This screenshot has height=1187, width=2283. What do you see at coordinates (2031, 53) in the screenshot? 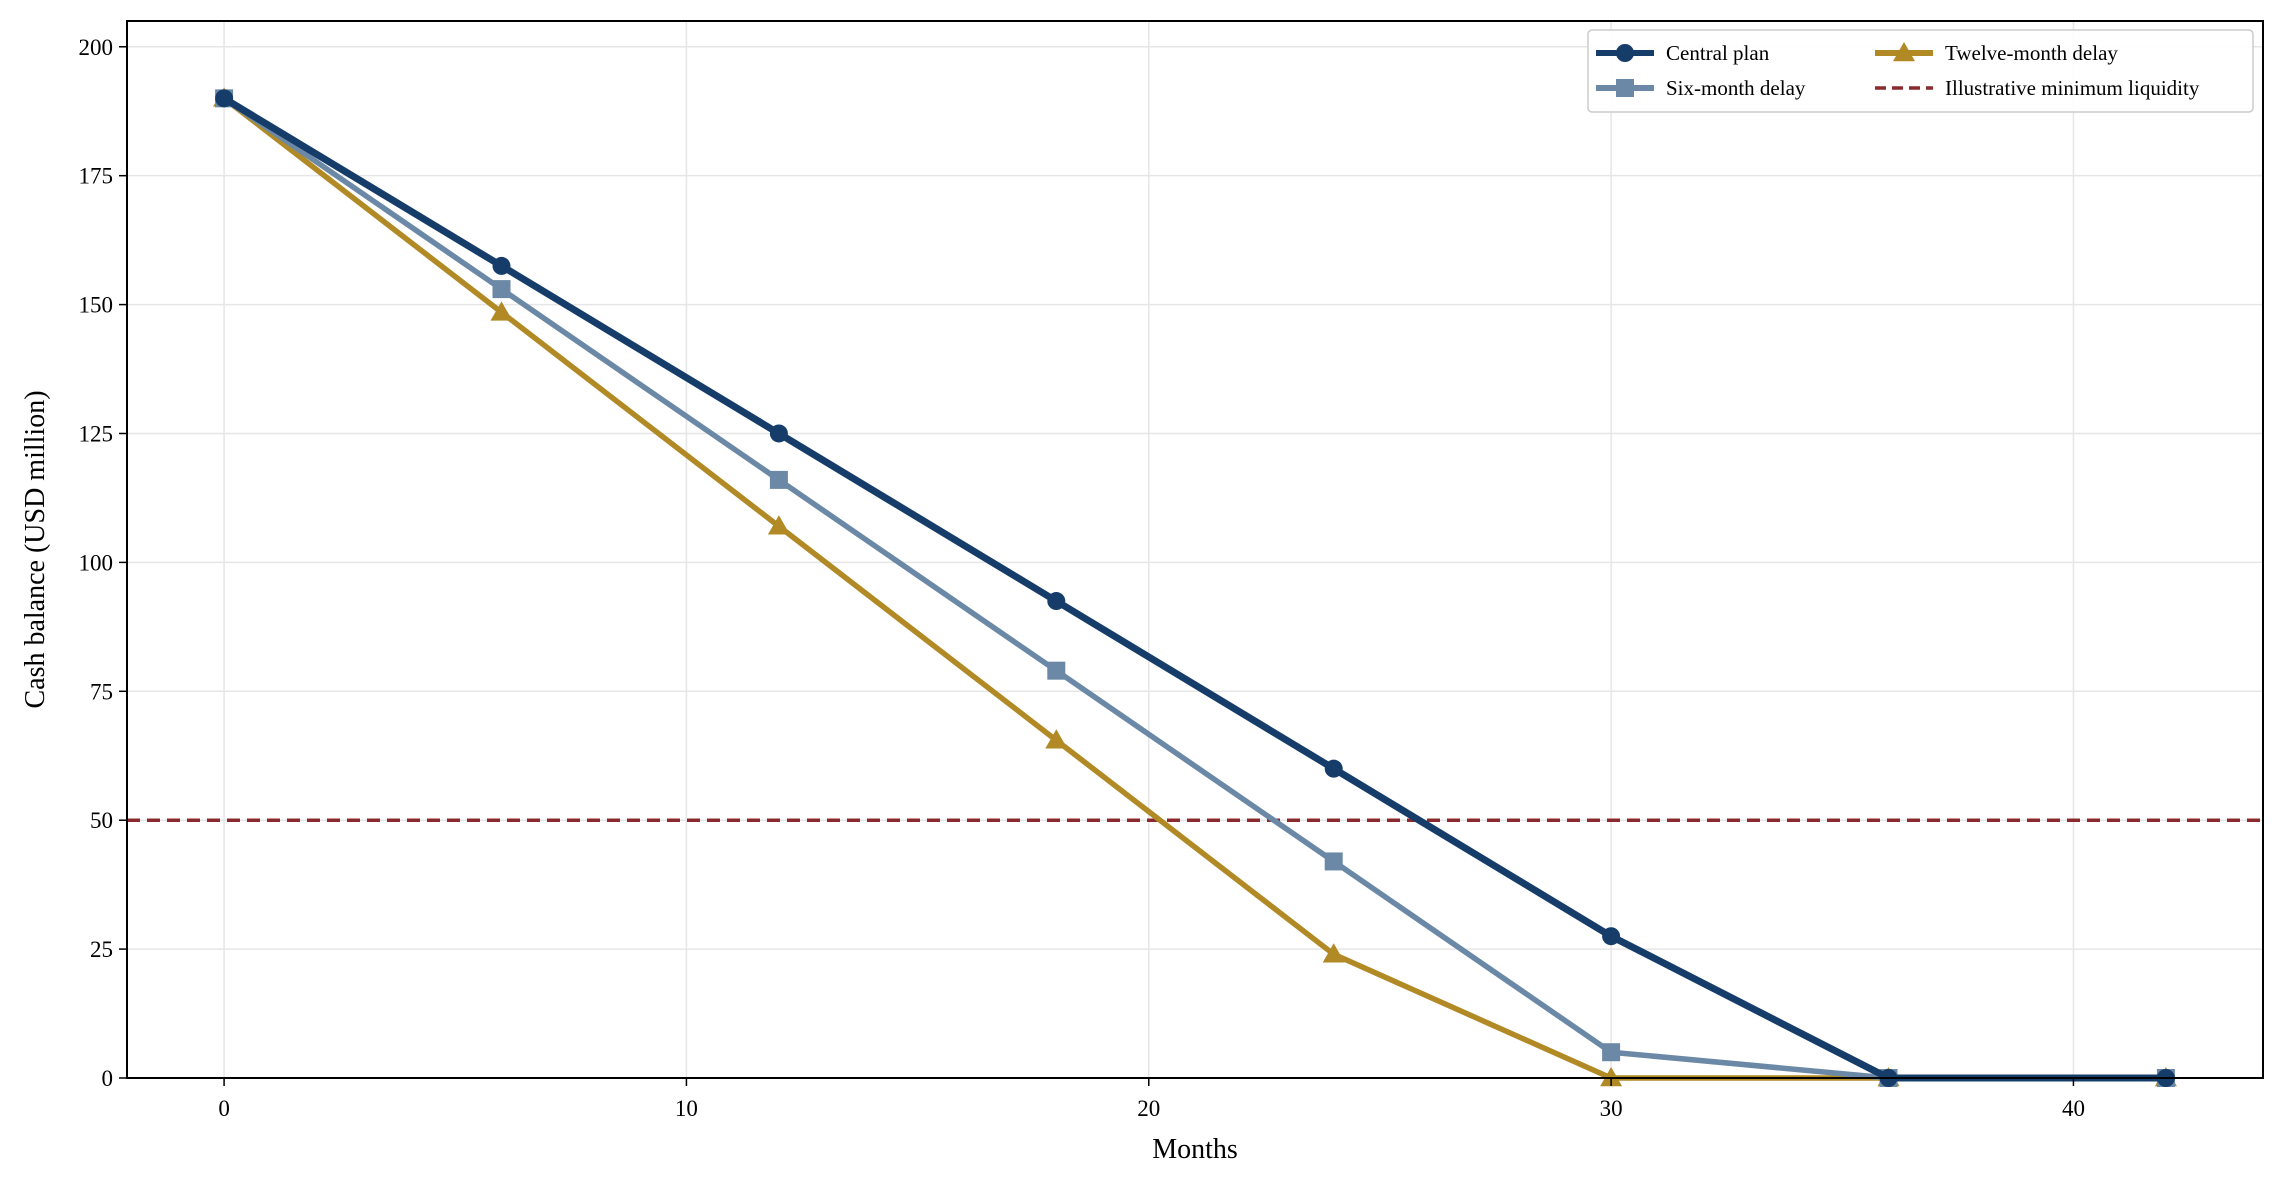
I see `legend-label: Twelve-month delay` at bounding box center [2031, 53].